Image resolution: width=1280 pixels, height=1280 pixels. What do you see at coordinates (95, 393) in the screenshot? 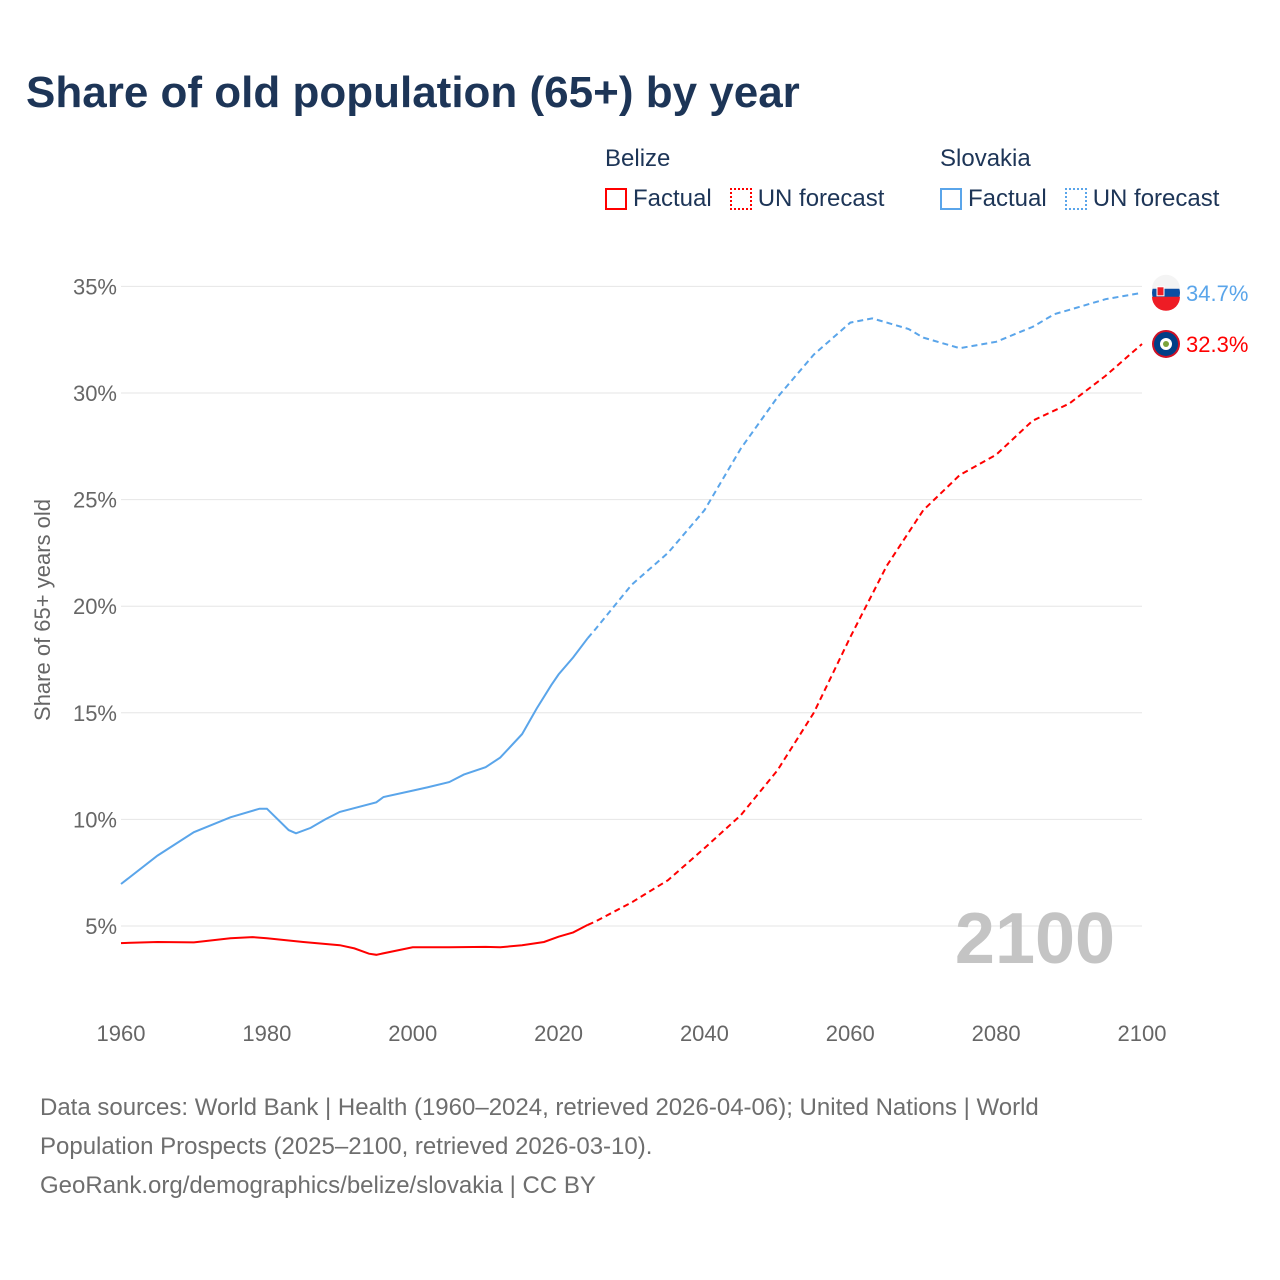
I see `y-tick-label: 30%` at bounding box center [95, 393].